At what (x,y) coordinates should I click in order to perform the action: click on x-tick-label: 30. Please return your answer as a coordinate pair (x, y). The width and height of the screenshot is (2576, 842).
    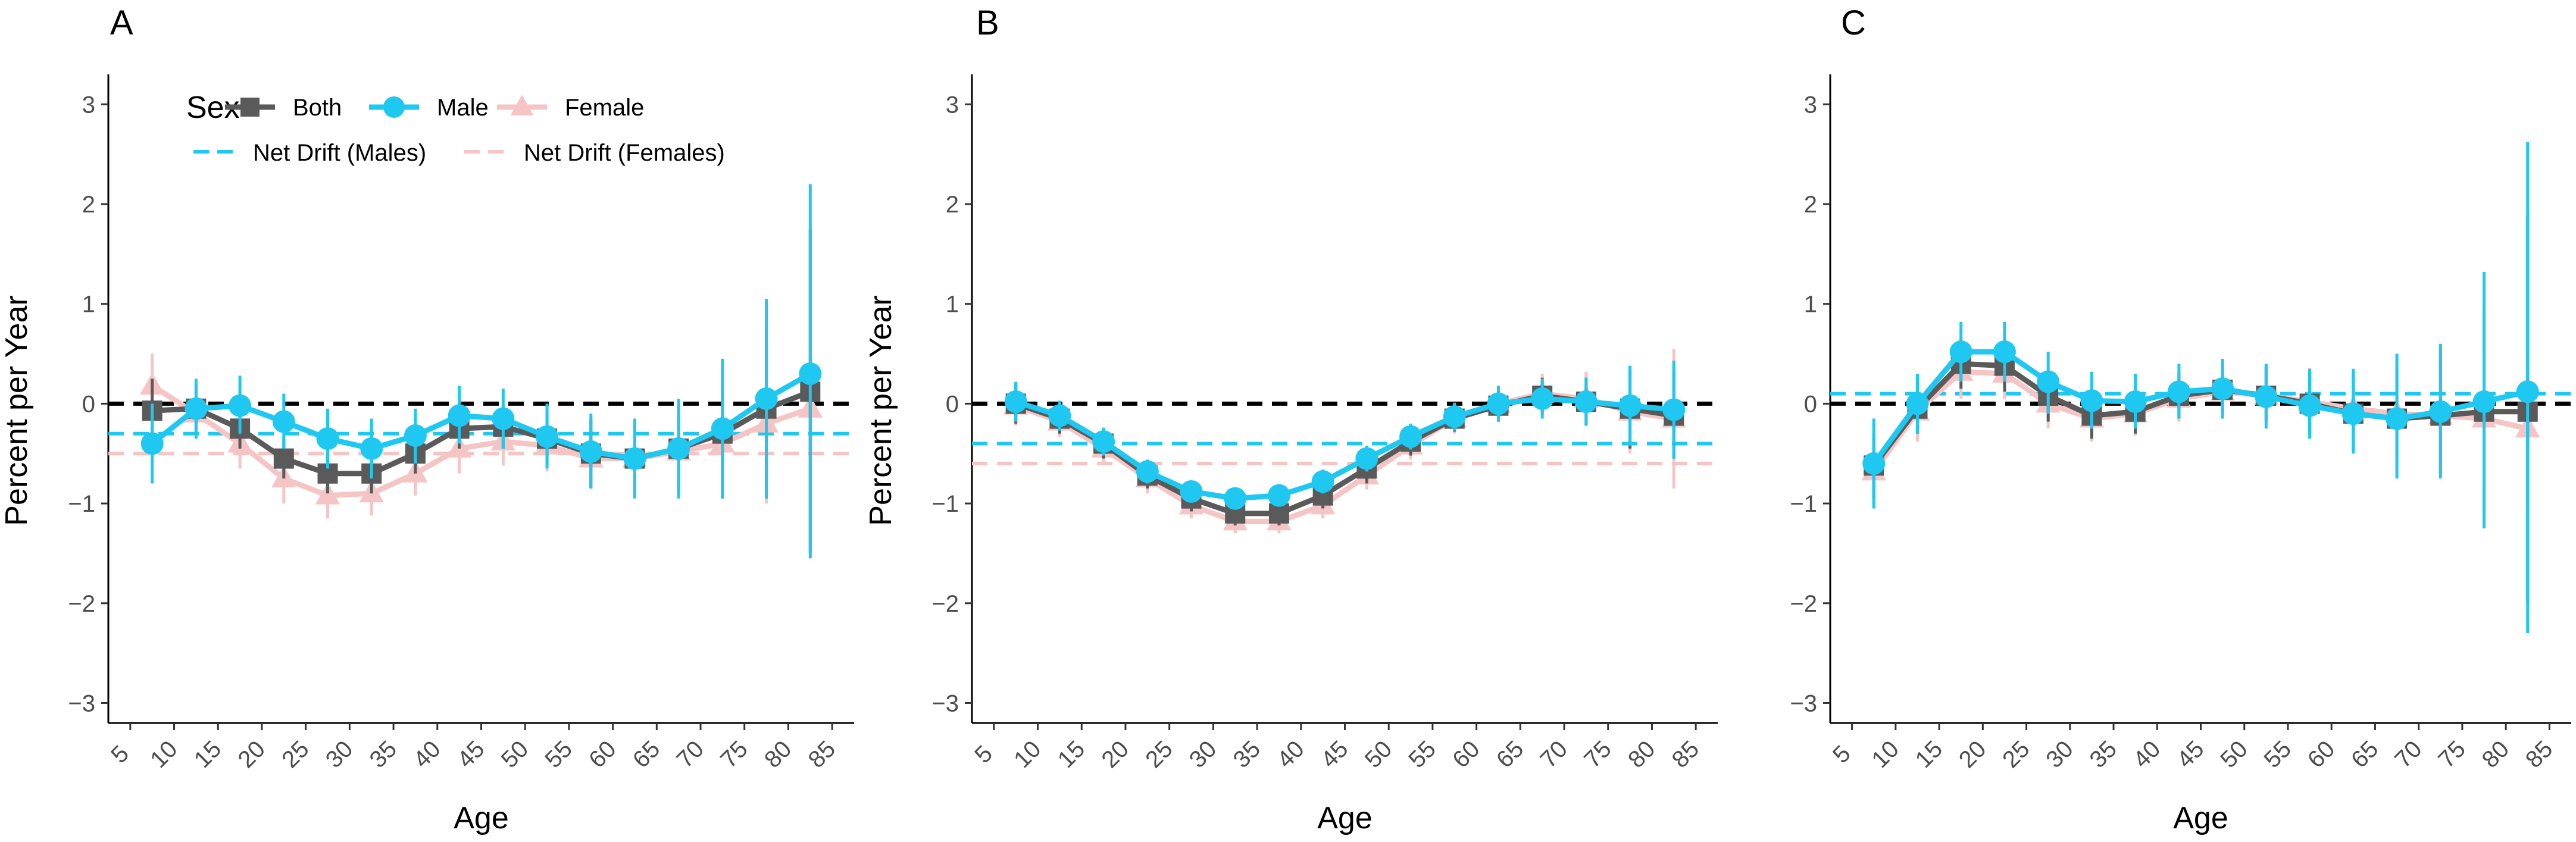
    Looking at the image, I should click on (2059, 755).